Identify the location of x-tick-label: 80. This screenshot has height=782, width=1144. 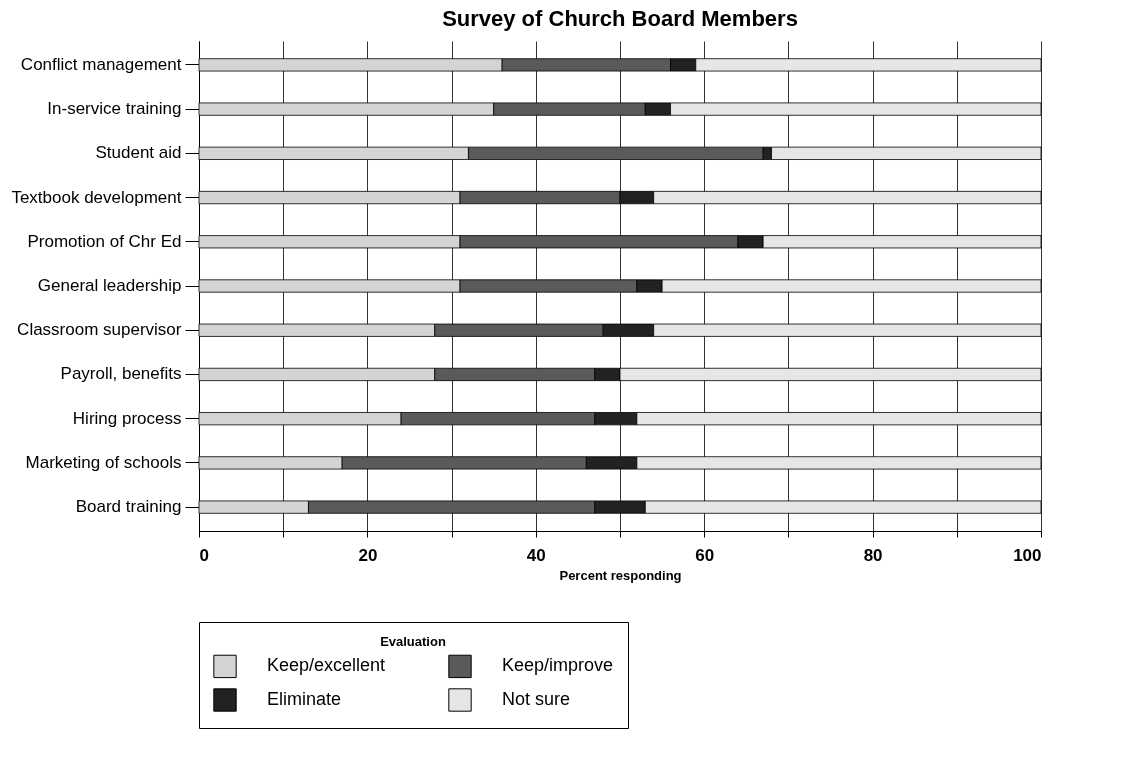
(873, 555).